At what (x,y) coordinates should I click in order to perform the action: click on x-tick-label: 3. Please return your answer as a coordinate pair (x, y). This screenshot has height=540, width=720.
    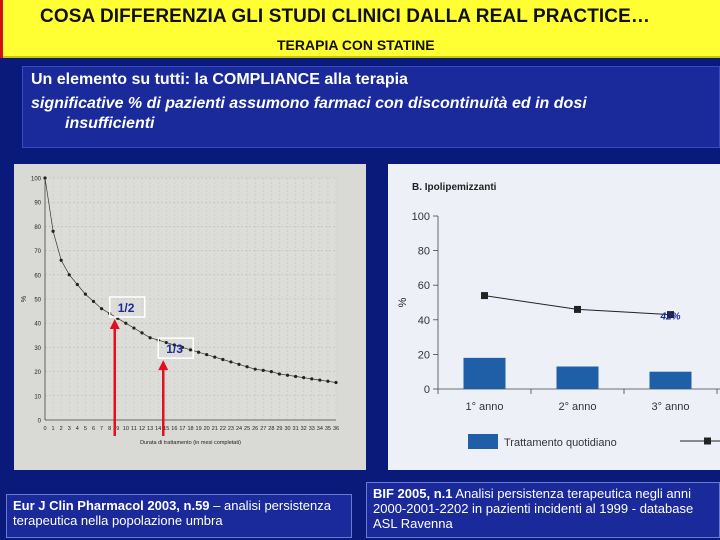
    Looking at the image, I should click on (69, 429).